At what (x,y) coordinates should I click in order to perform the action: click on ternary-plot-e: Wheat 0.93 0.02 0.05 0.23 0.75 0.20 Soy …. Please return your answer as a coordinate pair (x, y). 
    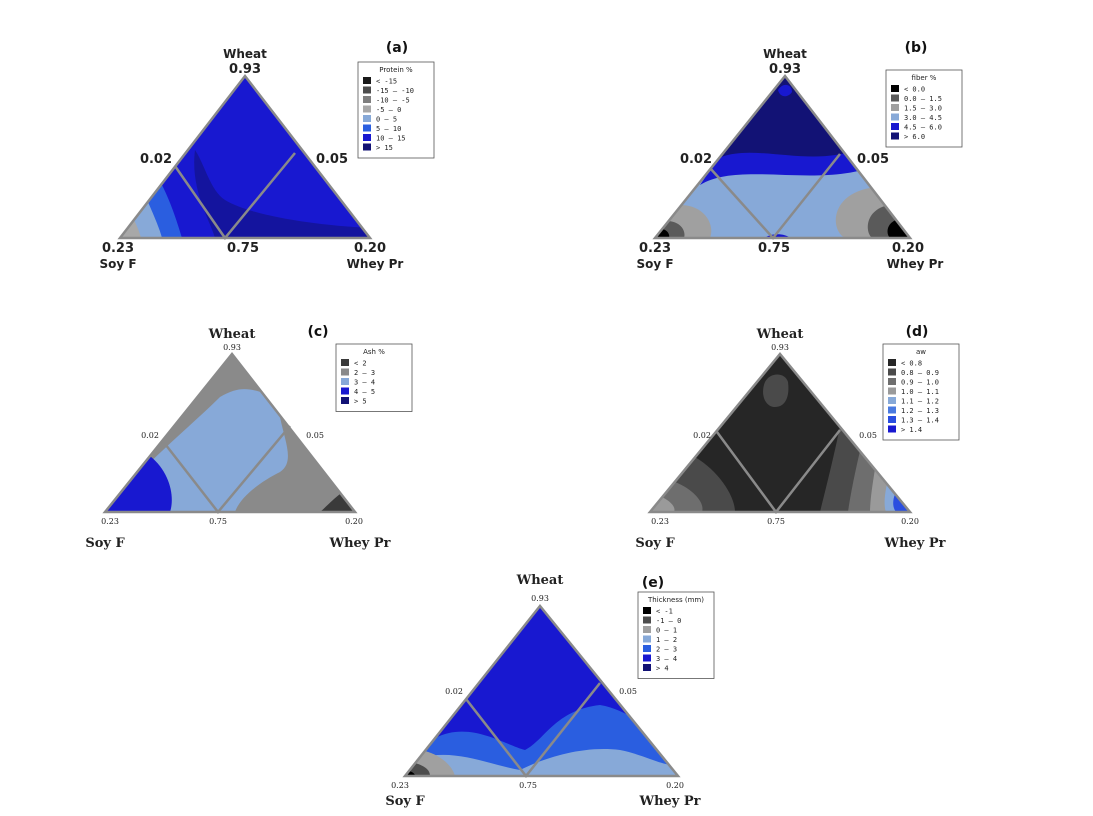
    Looking at the image, I should click on (550, 691).